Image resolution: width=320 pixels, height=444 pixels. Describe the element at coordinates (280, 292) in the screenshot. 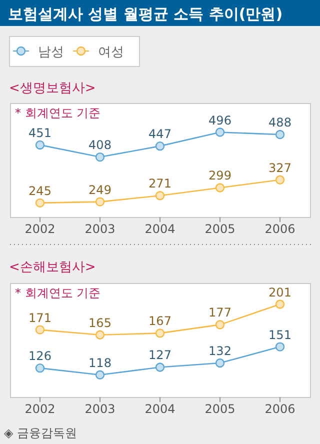

I see `data-label: 201` at that location.